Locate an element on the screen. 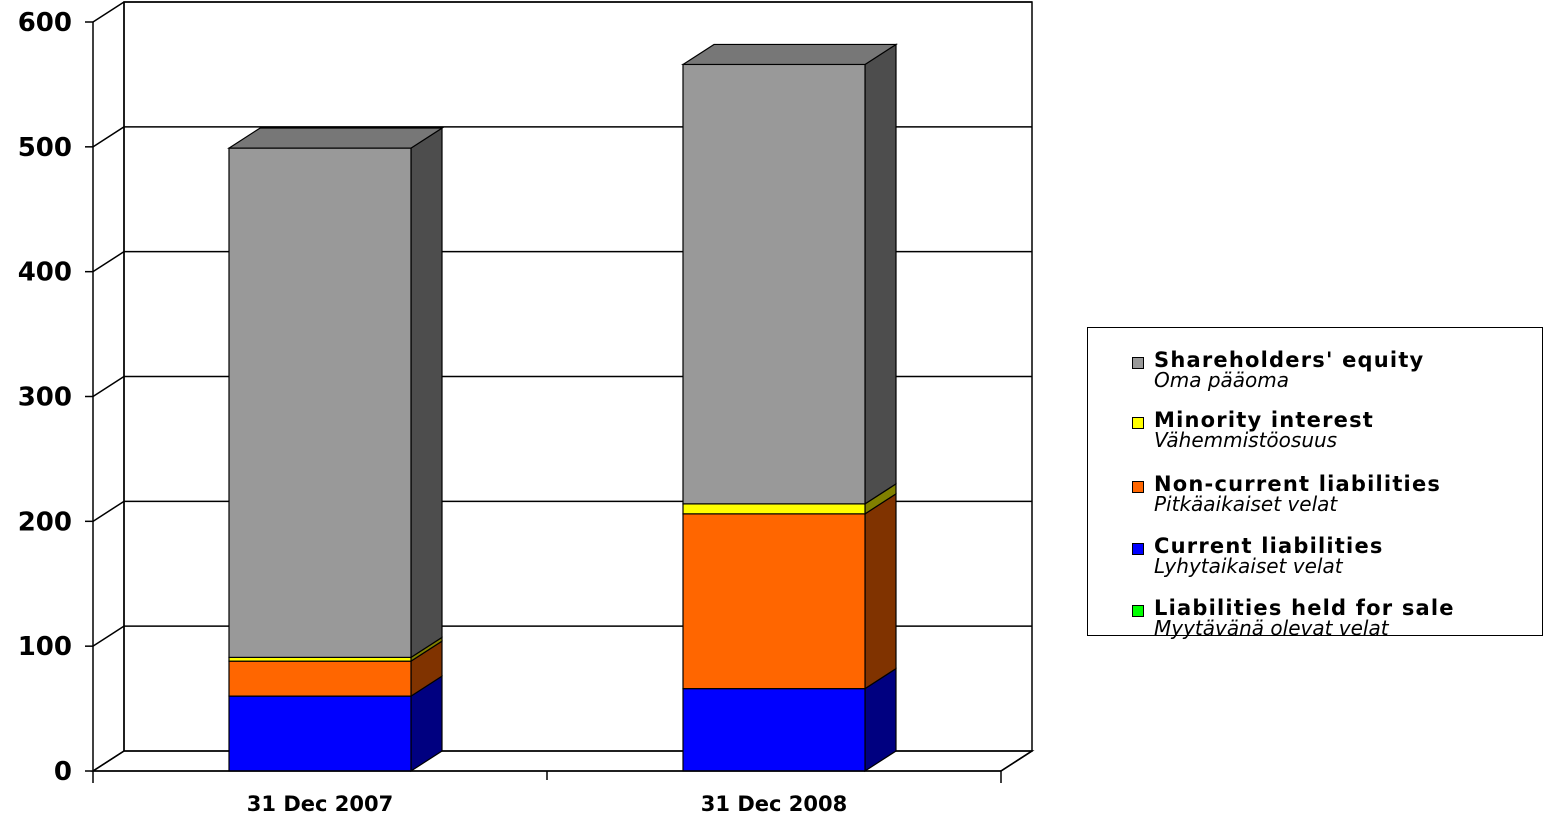  legend-label-finnish: Pitkäaikaiset velat is located at coordinates (1245, 504).